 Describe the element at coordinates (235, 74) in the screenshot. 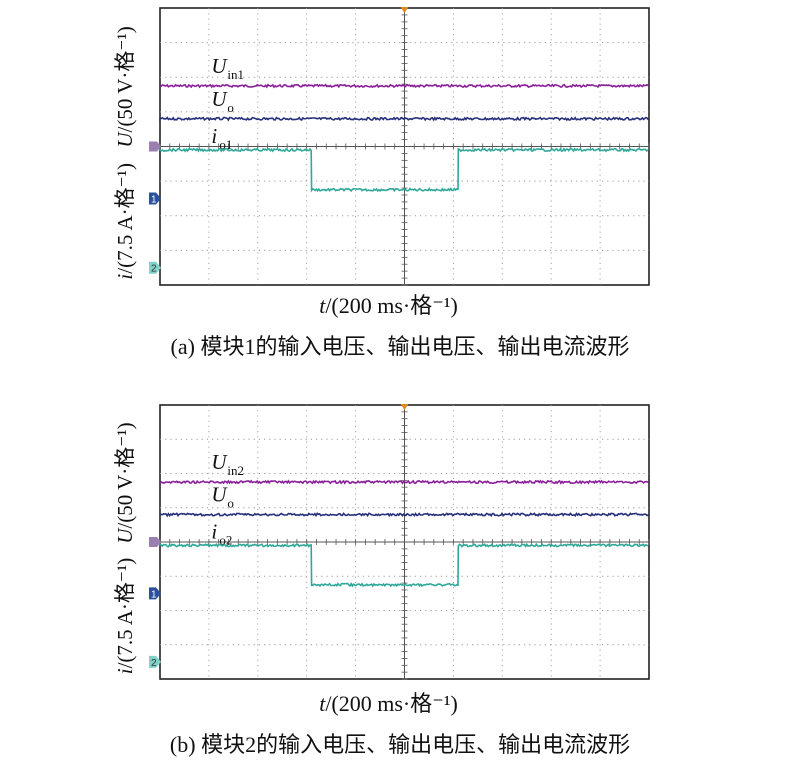

I see `series-label-sub-Uin1: in1` at that location.